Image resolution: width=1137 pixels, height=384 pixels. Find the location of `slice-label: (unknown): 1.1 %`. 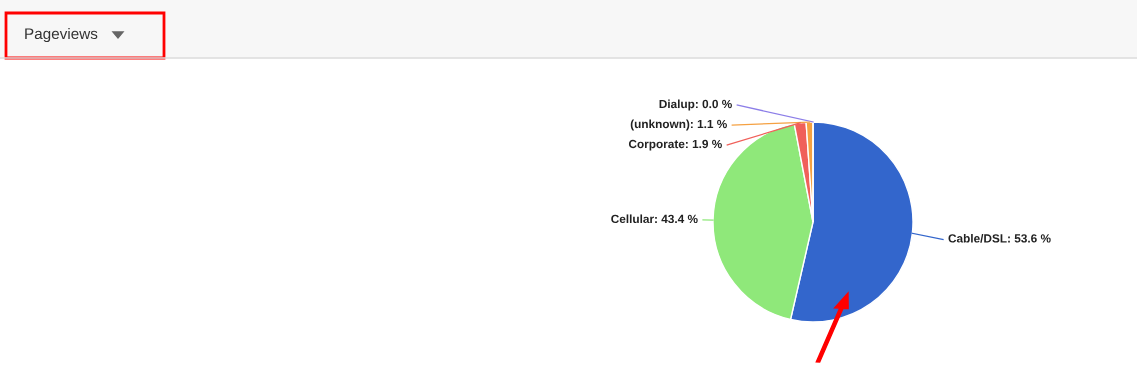

slice-label: (unknown): 1.1 % is located at coordinates (678, 125).